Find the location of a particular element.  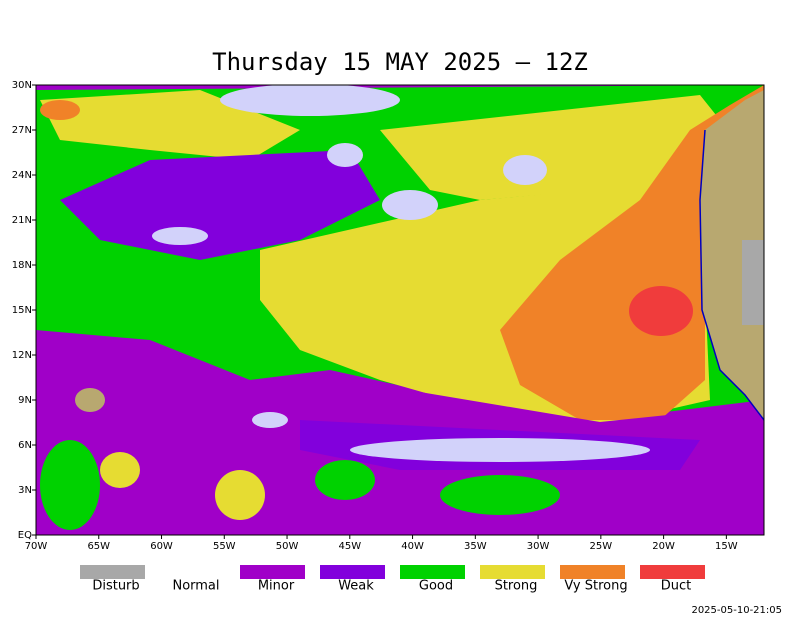

y-tick-label: 6N is located at coordinates (25, 445).